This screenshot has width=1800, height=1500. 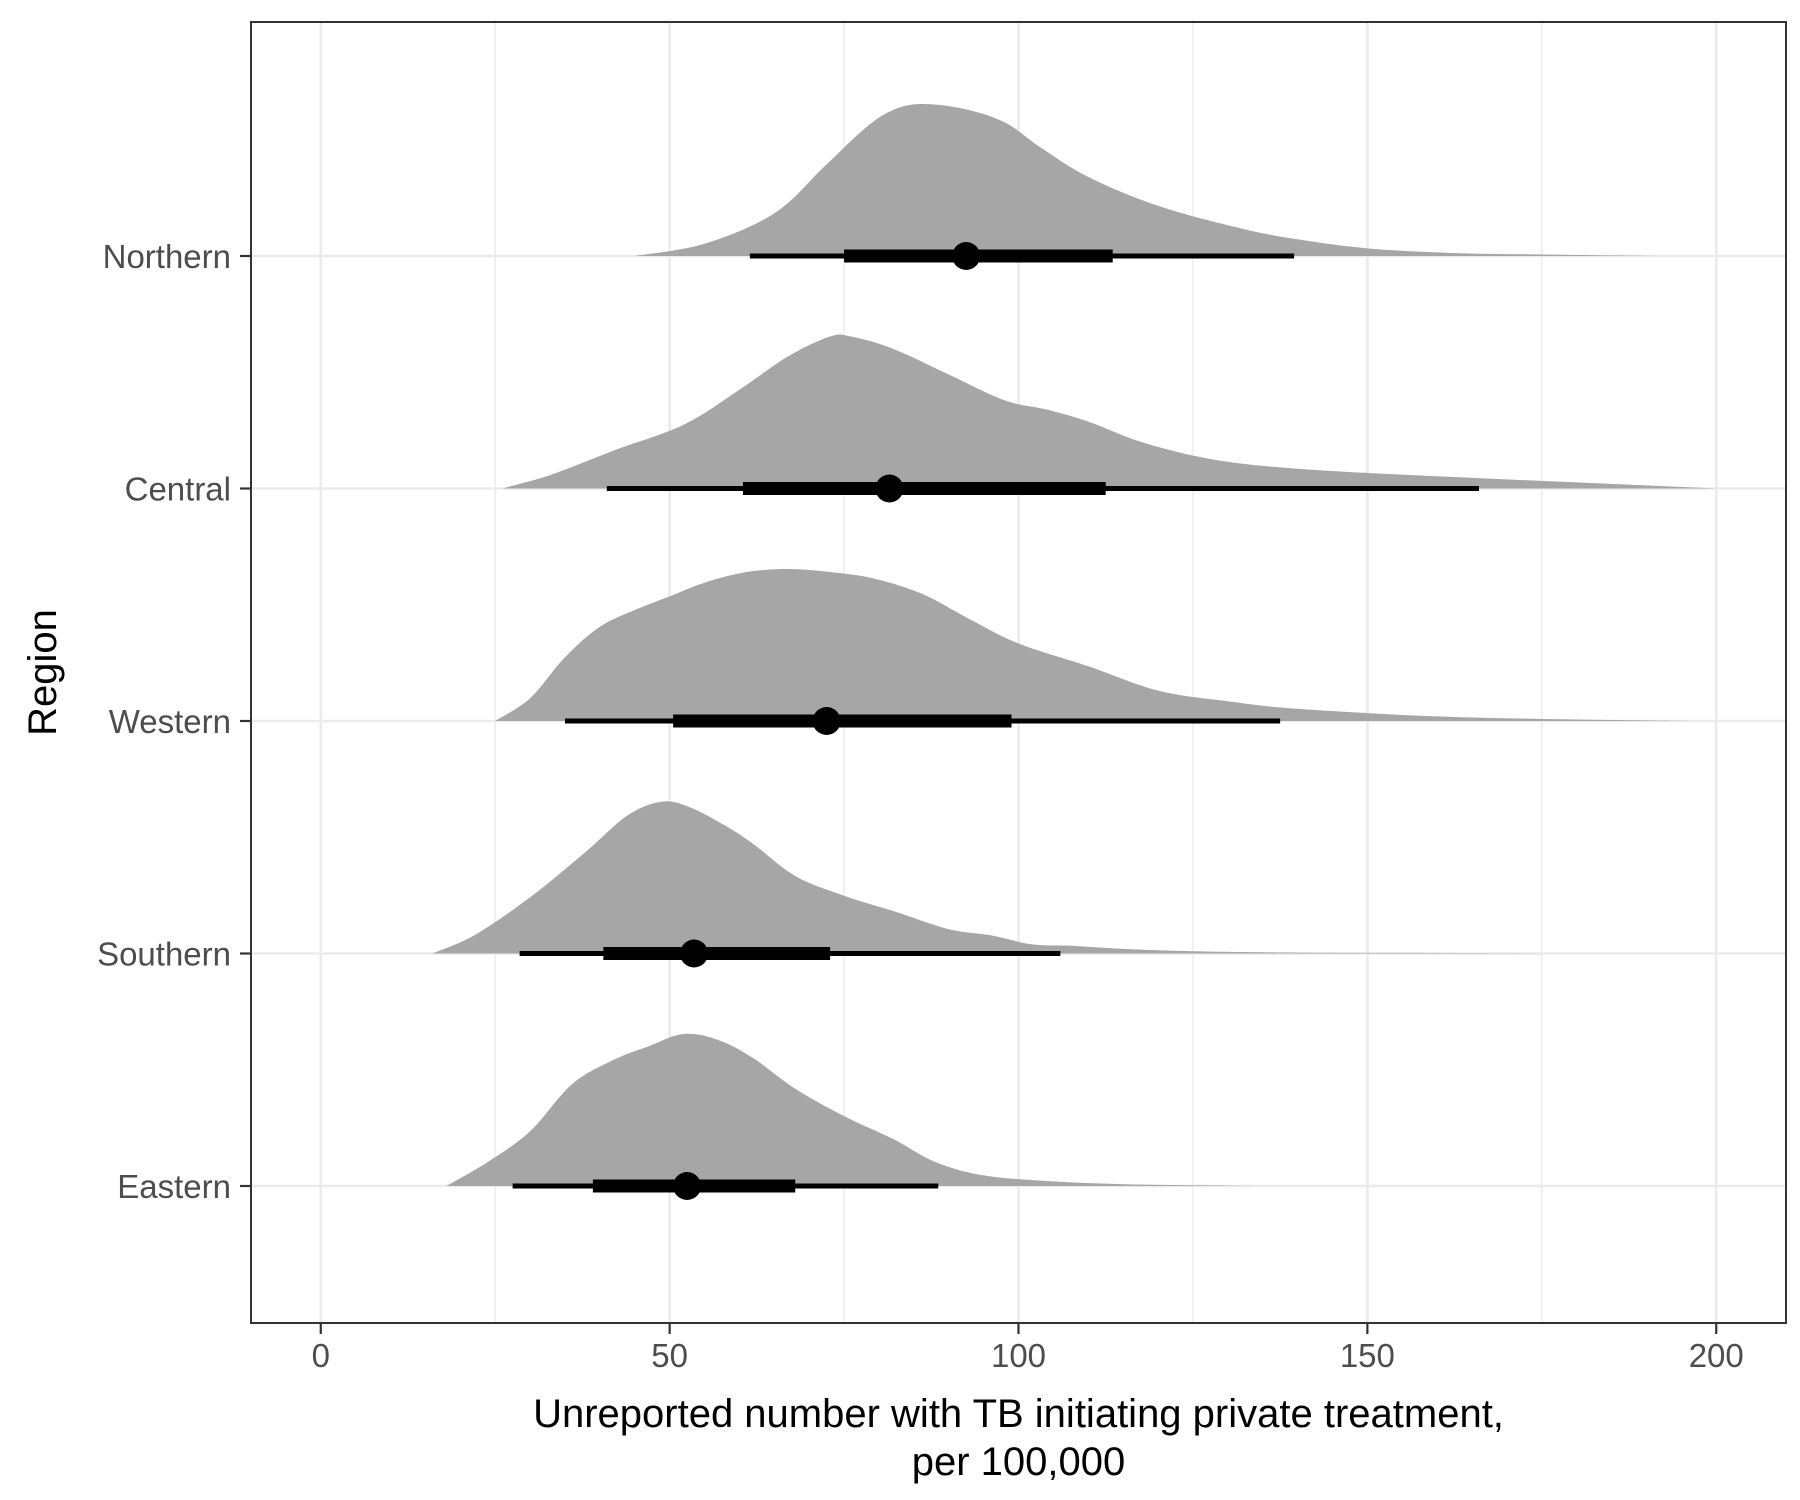 What do you see at coordinates (164, 954) in the screenshot?
I see `y-tick-label-southern: Southern` at bounding box center [164, 954].